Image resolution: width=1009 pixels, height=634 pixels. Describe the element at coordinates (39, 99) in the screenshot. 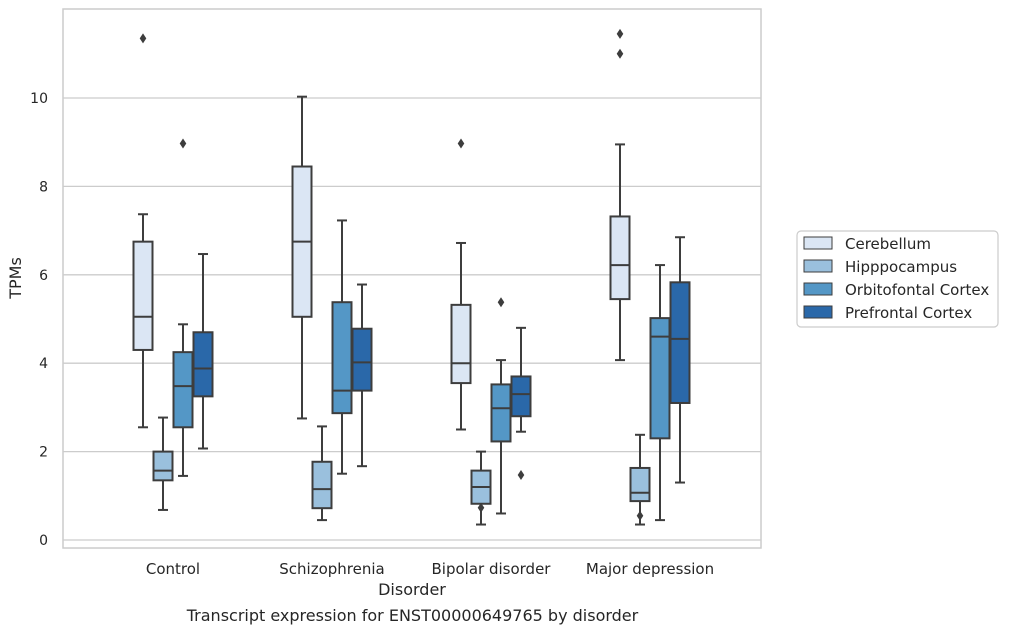

I see `y-tick-label: 10` at that location.